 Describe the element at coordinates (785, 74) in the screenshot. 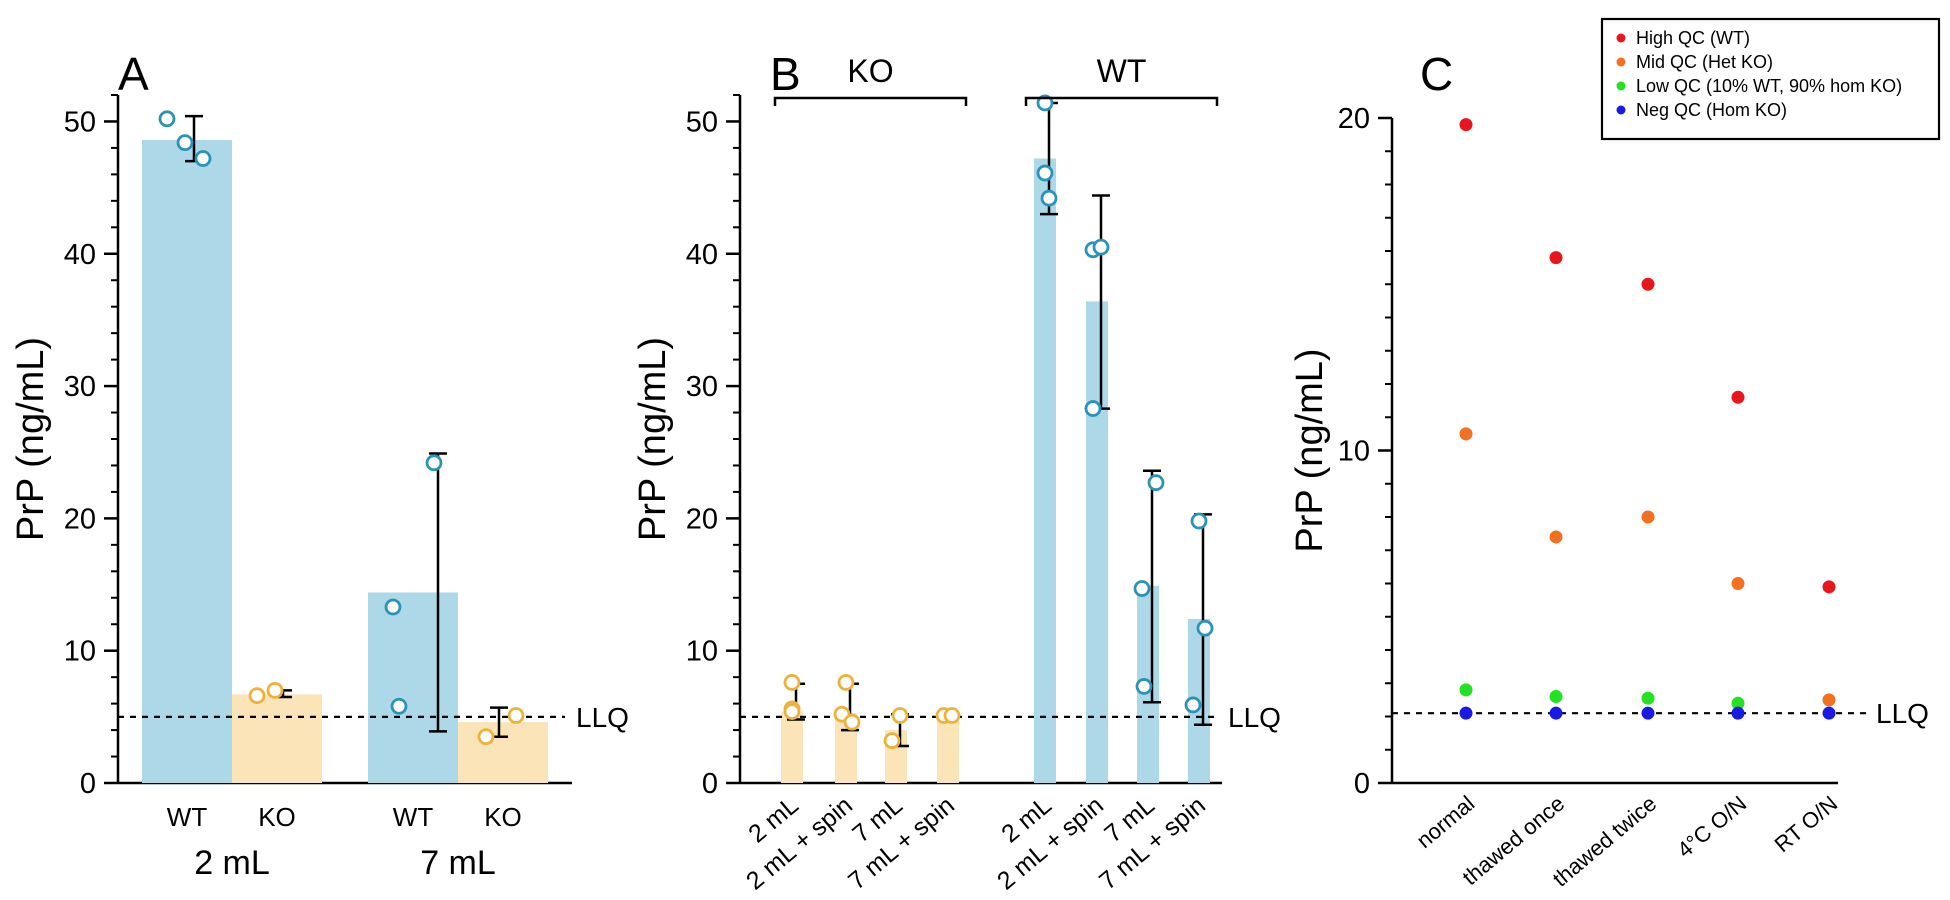

I see `panel-label-b: B` at that location.